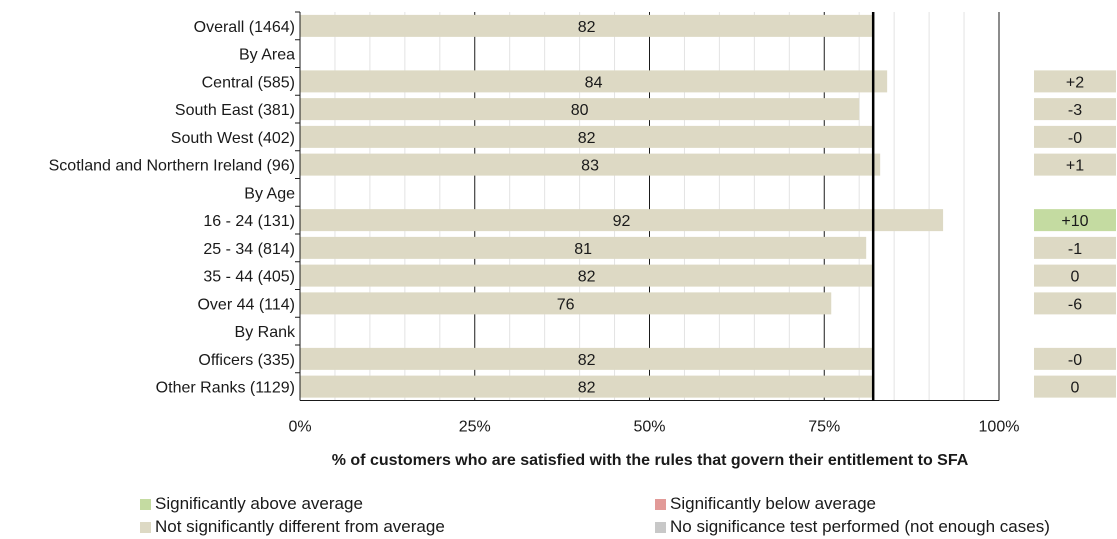 The image size is (1117, 539). I want to click on difference-label: -3, so click(1075, 110).